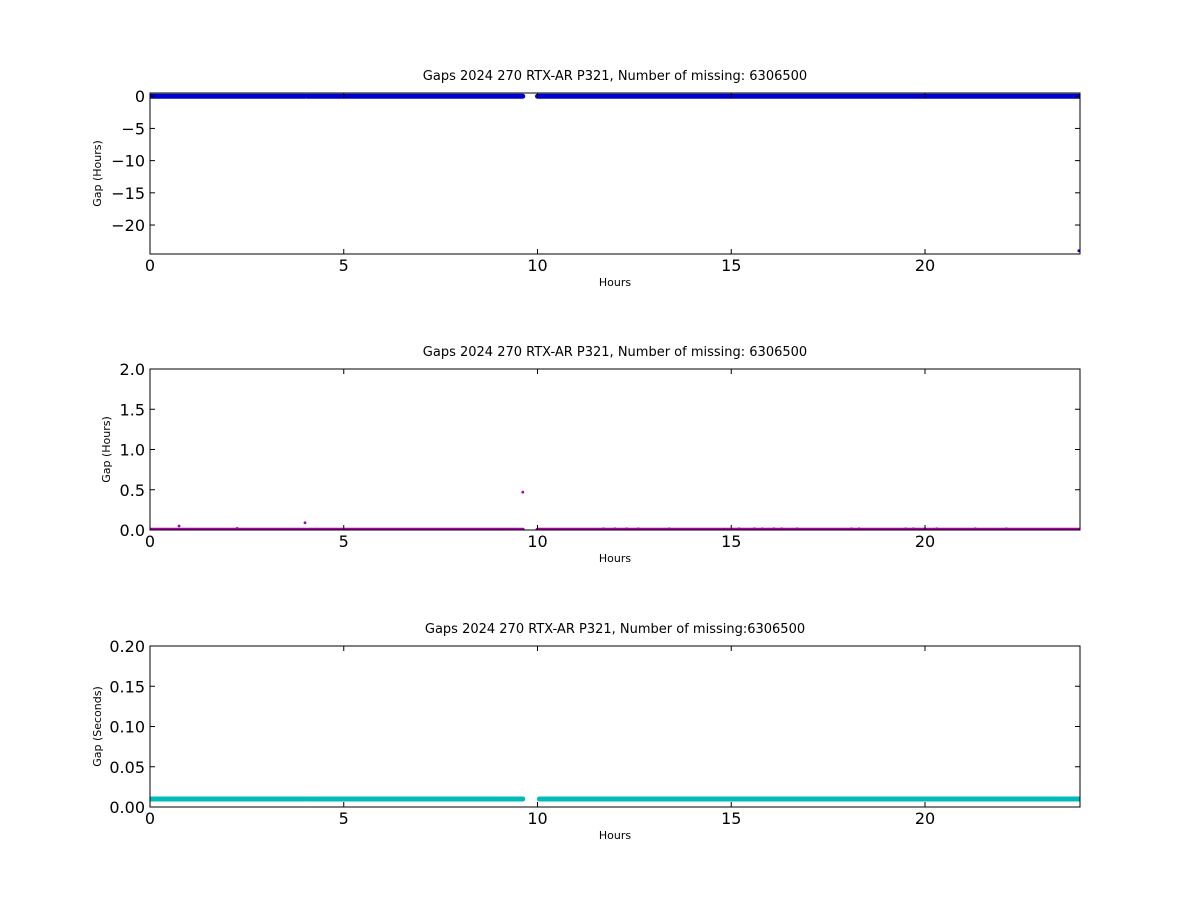 This screenshot has width=1200, height=904. I want to click on y-tick-label: −20, so click(128, 225).